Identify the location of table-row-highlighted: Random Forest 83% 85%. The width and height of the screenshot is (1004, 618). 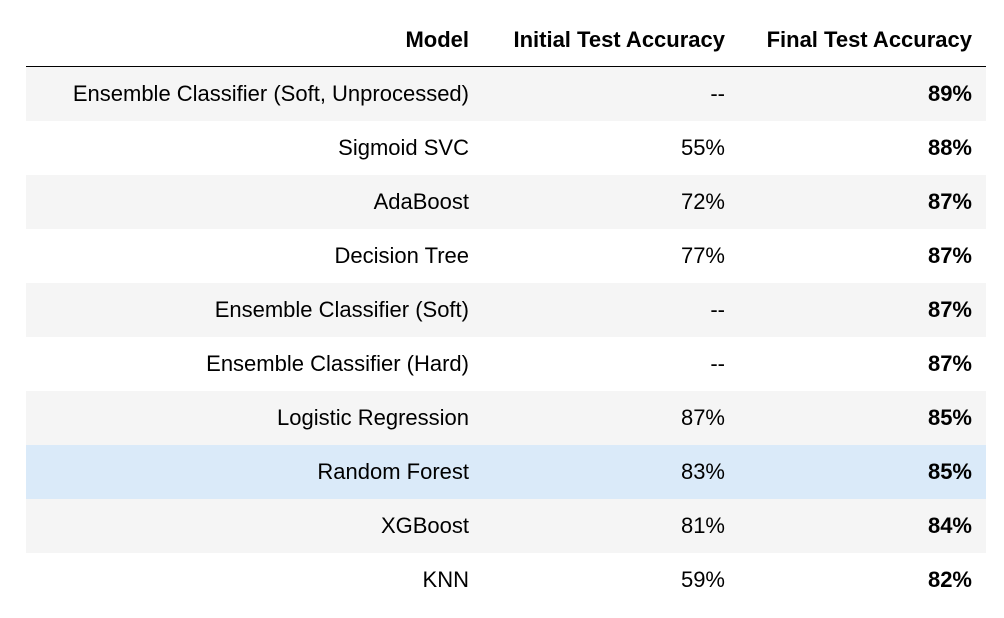
(506, 472).